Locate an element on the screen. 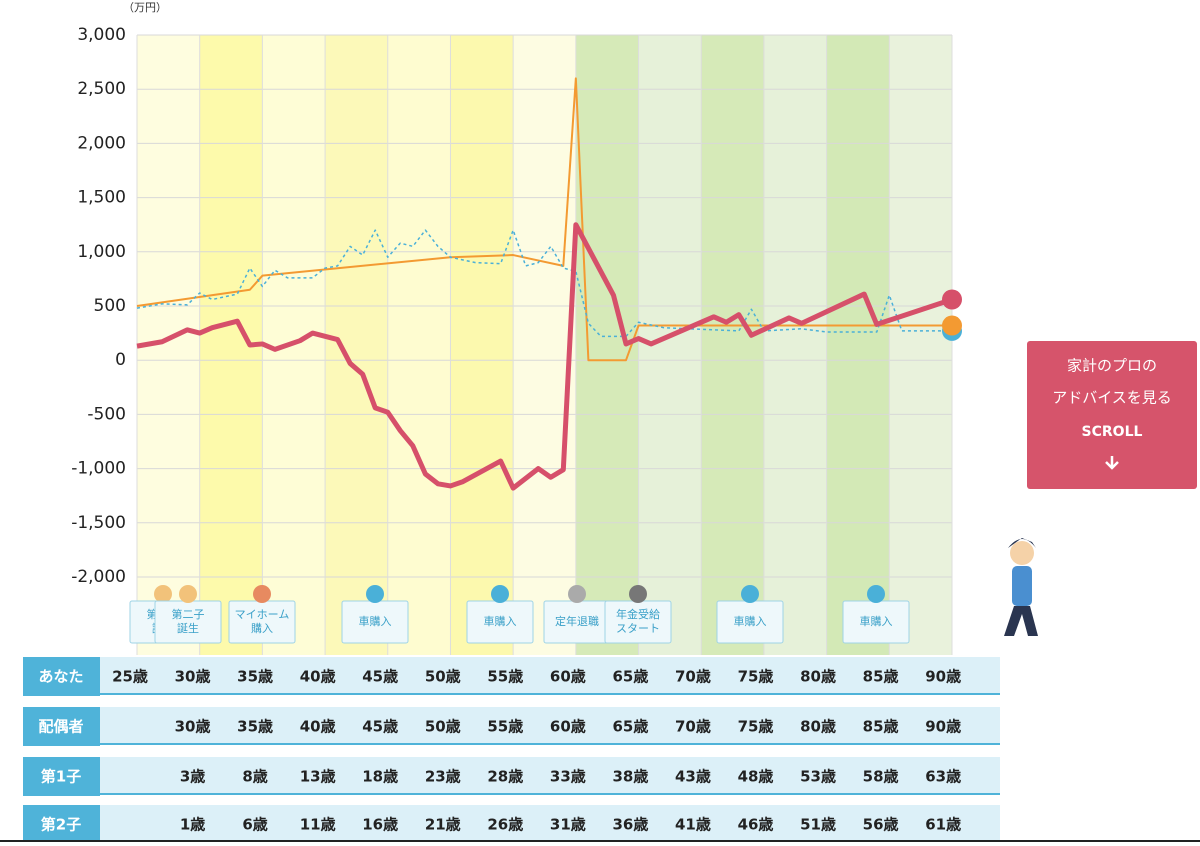  button-bg is located at coordinates (1112, 415).